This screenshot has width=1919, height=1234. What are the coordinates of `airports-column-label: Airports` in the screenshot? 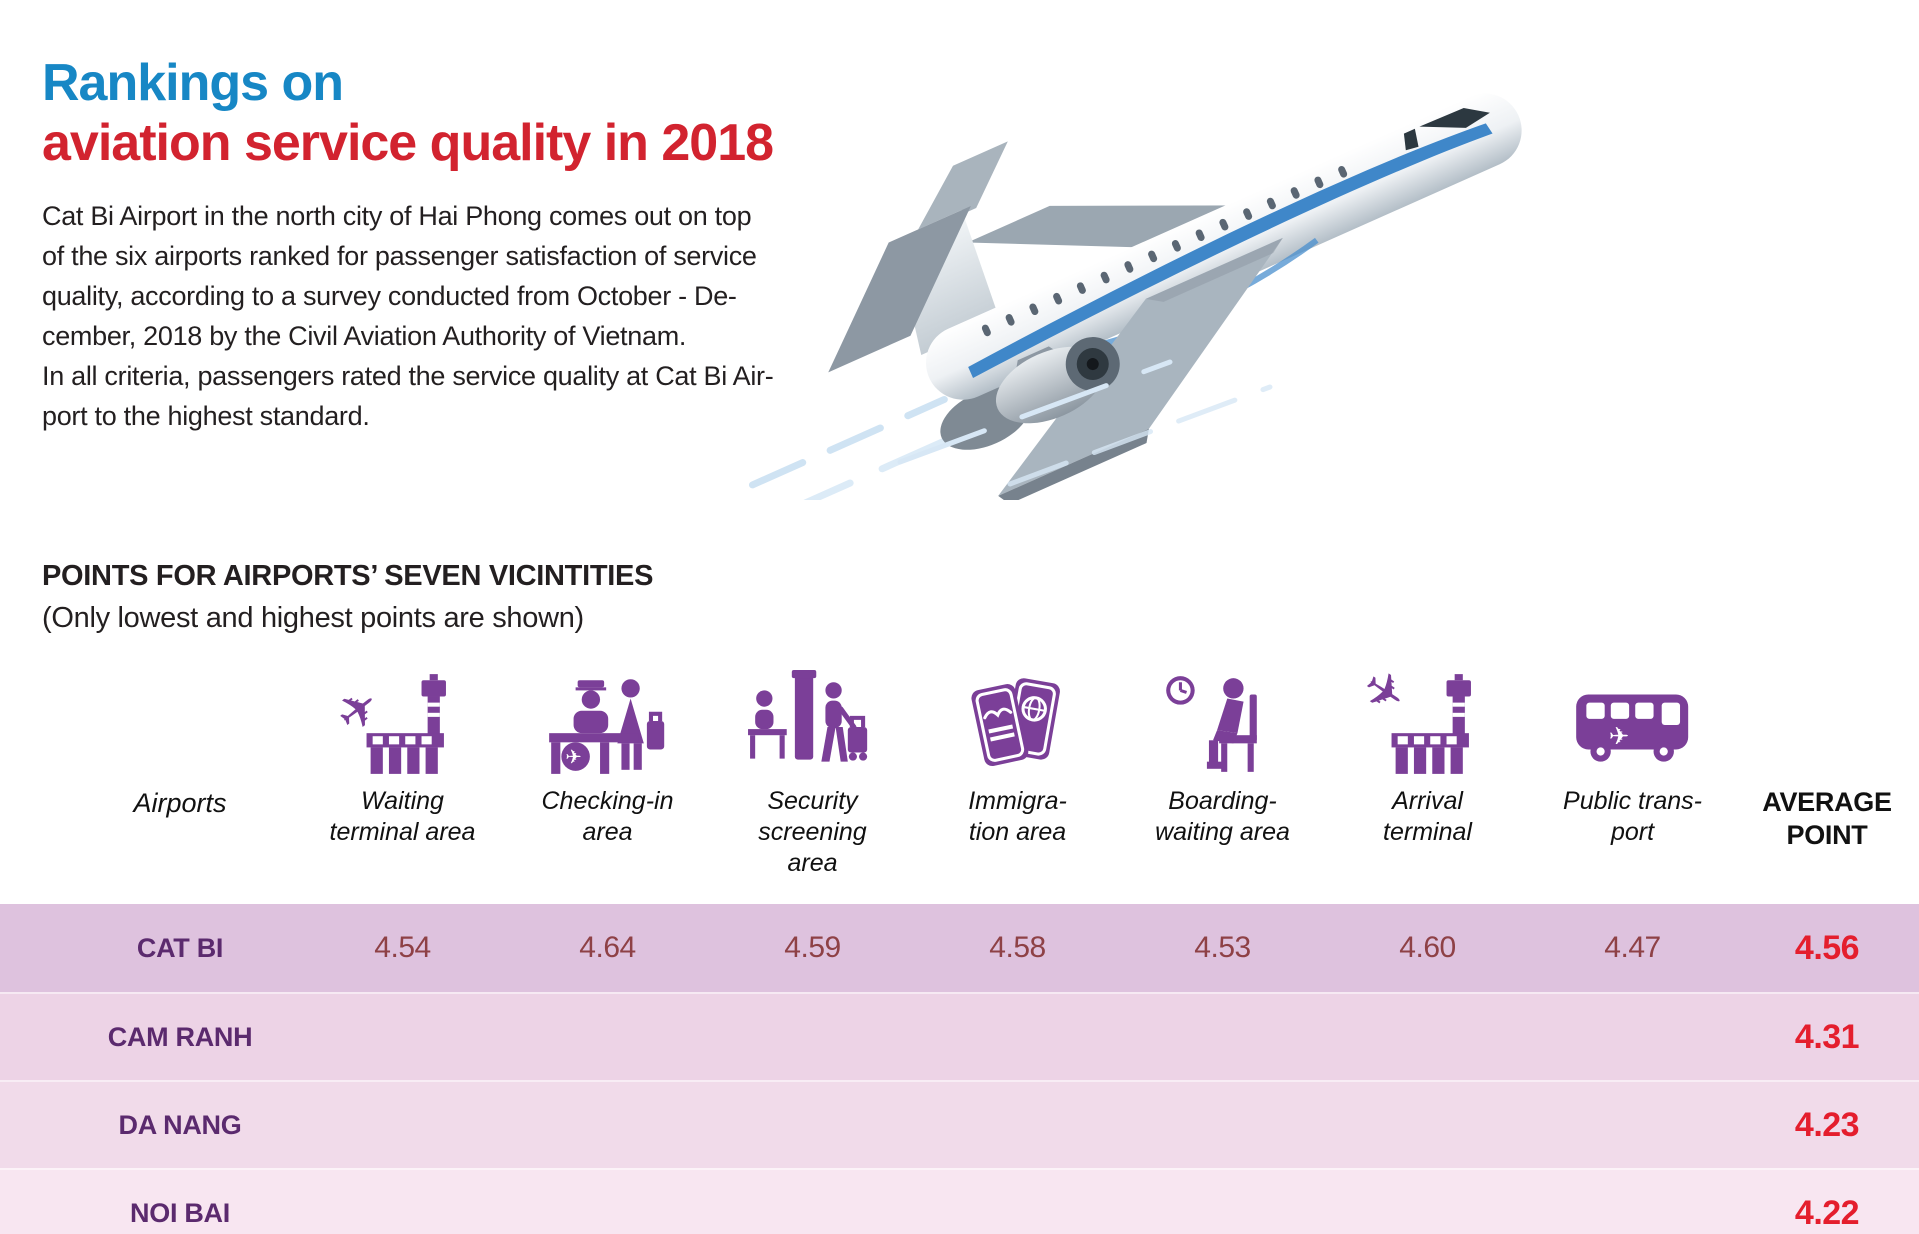 It's located at (180, 803).